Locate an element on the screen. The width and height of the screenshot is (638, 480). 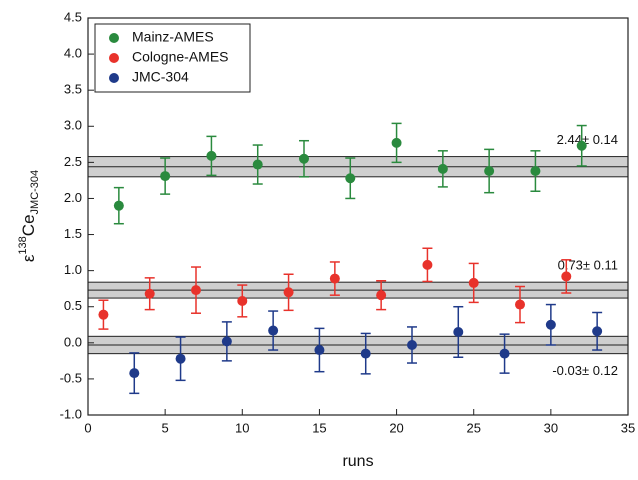
x-axis-label: runs is located at coordinates (357, 461).